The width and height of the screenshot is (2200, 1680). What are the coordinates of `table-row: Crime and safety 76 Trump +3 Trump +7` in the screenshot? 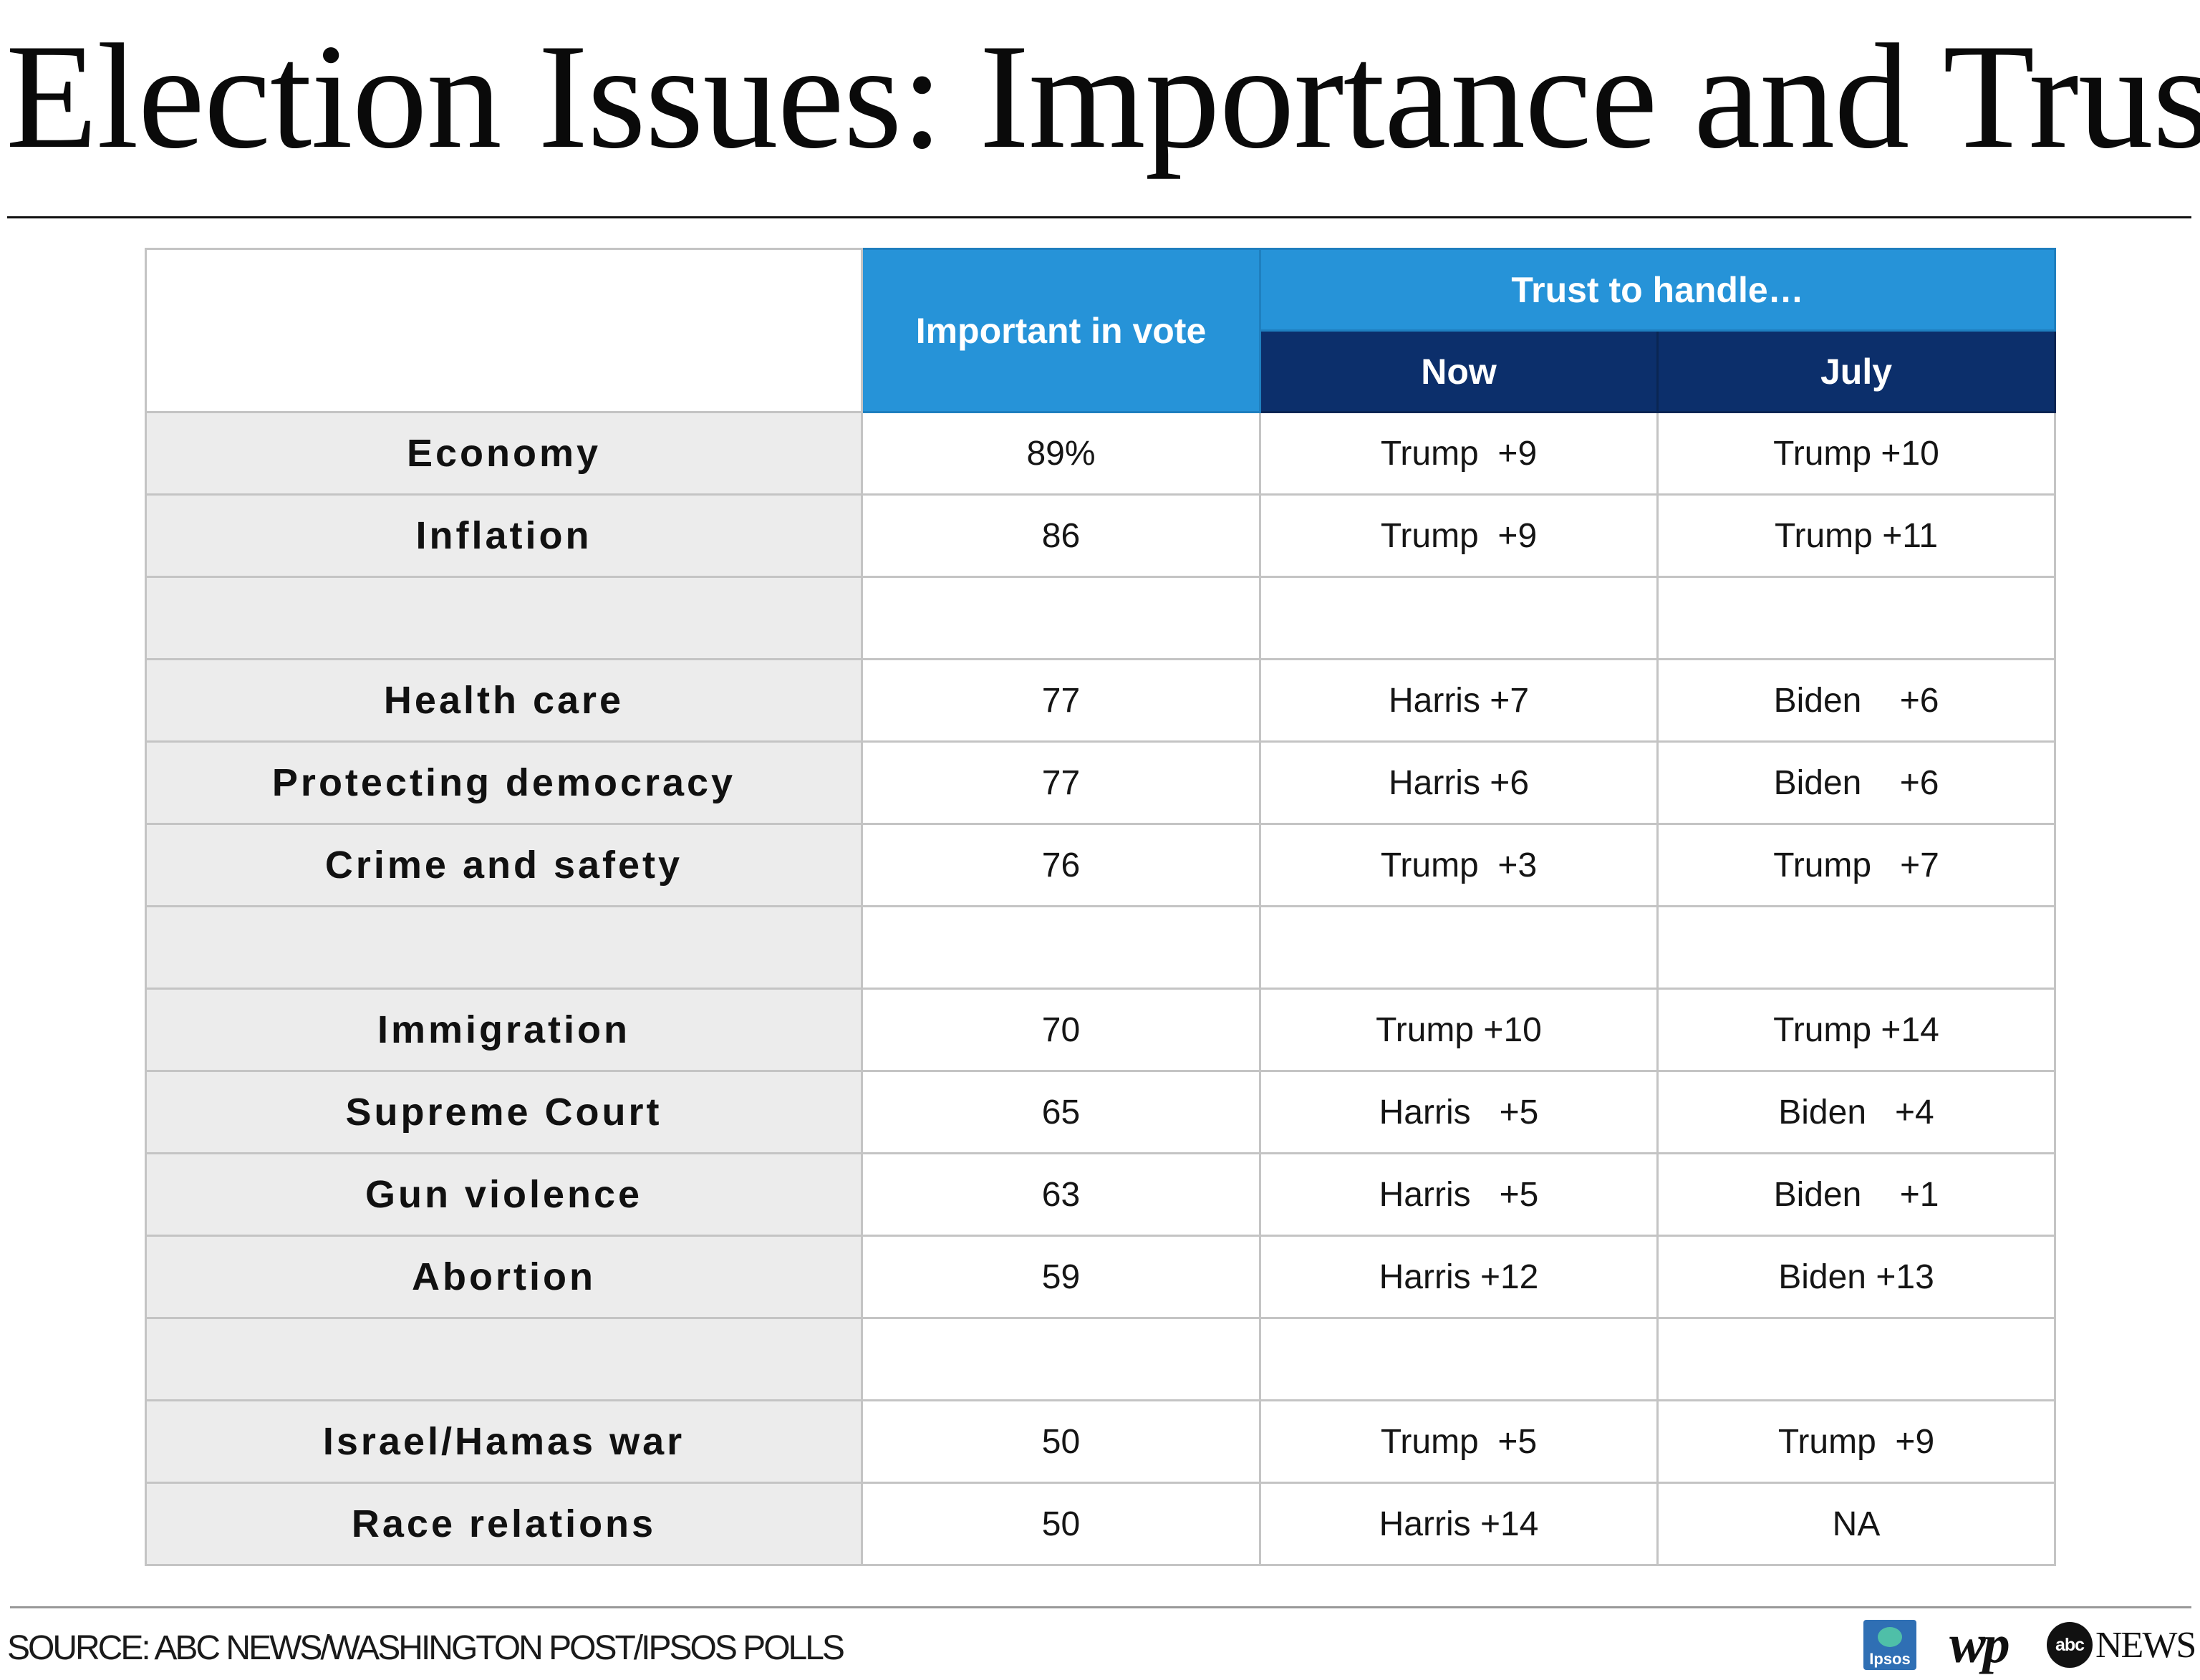 It's located at (1101, 865).